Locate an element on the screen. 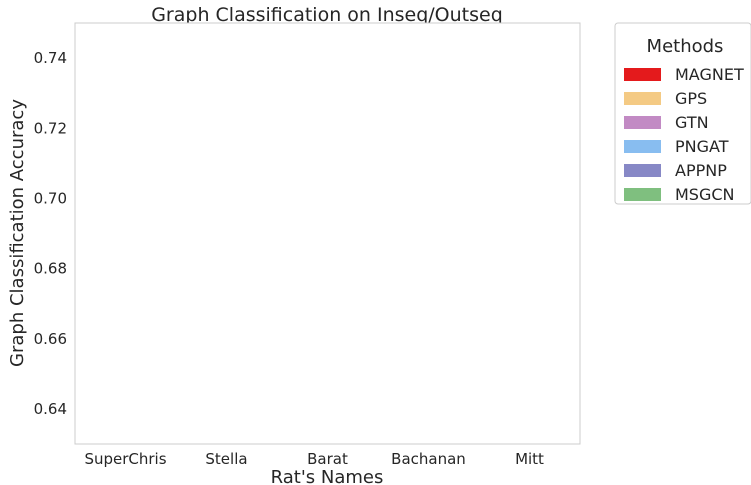 This screenshot has width=751, height=485. legend-title: Methods is located at coordinates (685, 46).